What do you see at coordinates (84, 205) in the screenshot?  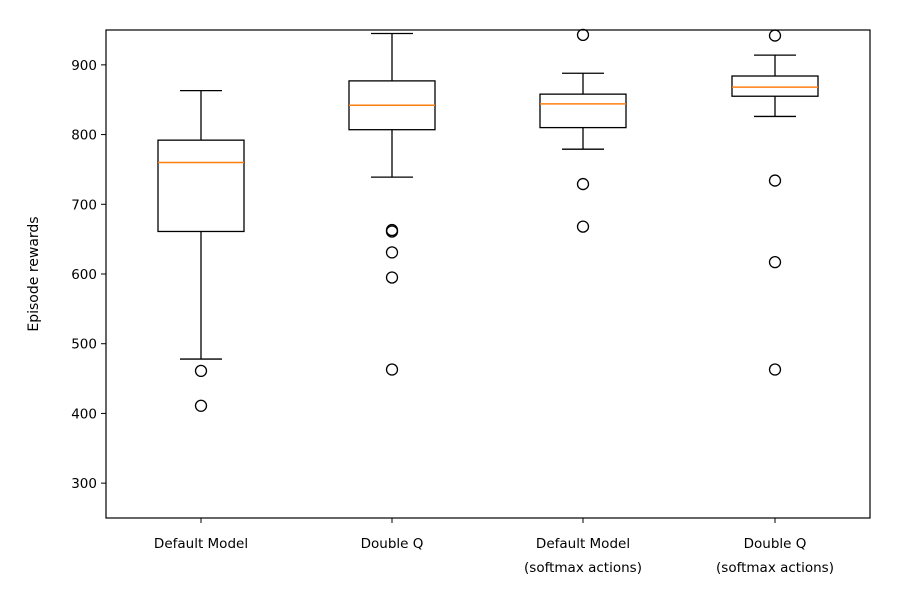 I see `y-tick-label: 700` at bounding box center [84, 205].